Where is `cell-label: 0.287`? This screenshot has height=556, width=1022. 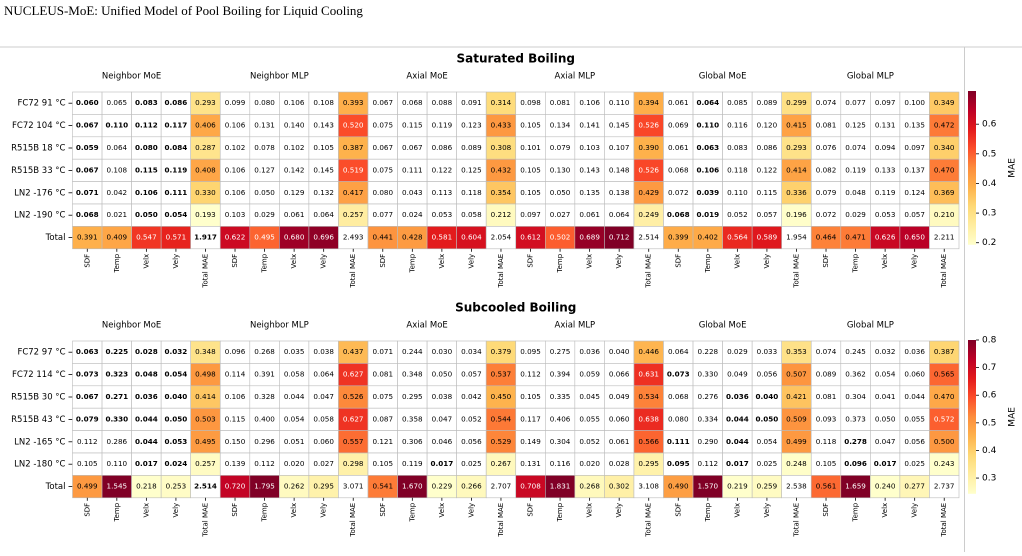 cell-label: 0.287 is located at coordinates (205, 147).